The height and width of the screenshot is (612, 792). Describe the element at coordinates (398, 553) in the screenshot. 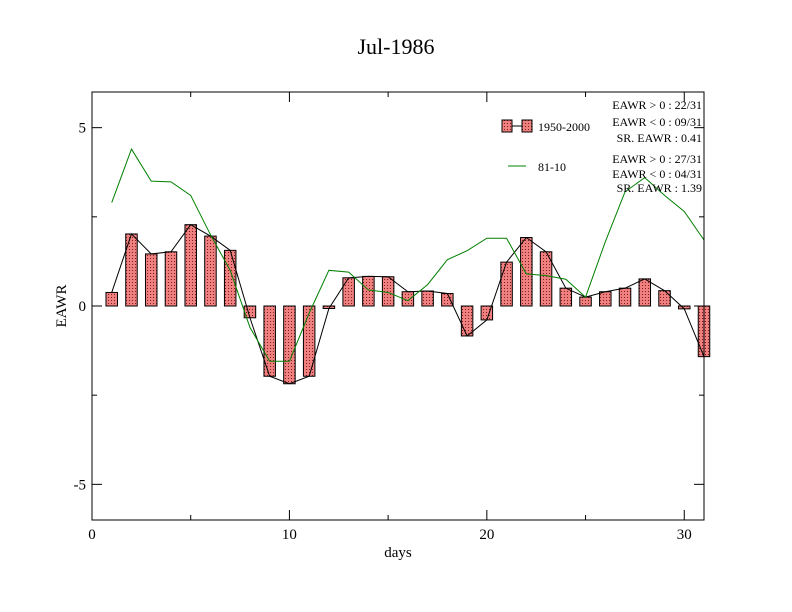

I see `x-axis-label: days` at that location.